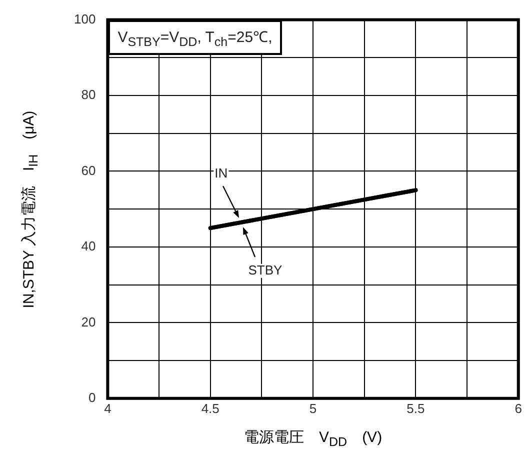 Image resolution: width=525 pixels, height=464 pixels. I want to click on text: 電源電圧 V$_{DD}$ (V), so click(313, 439).